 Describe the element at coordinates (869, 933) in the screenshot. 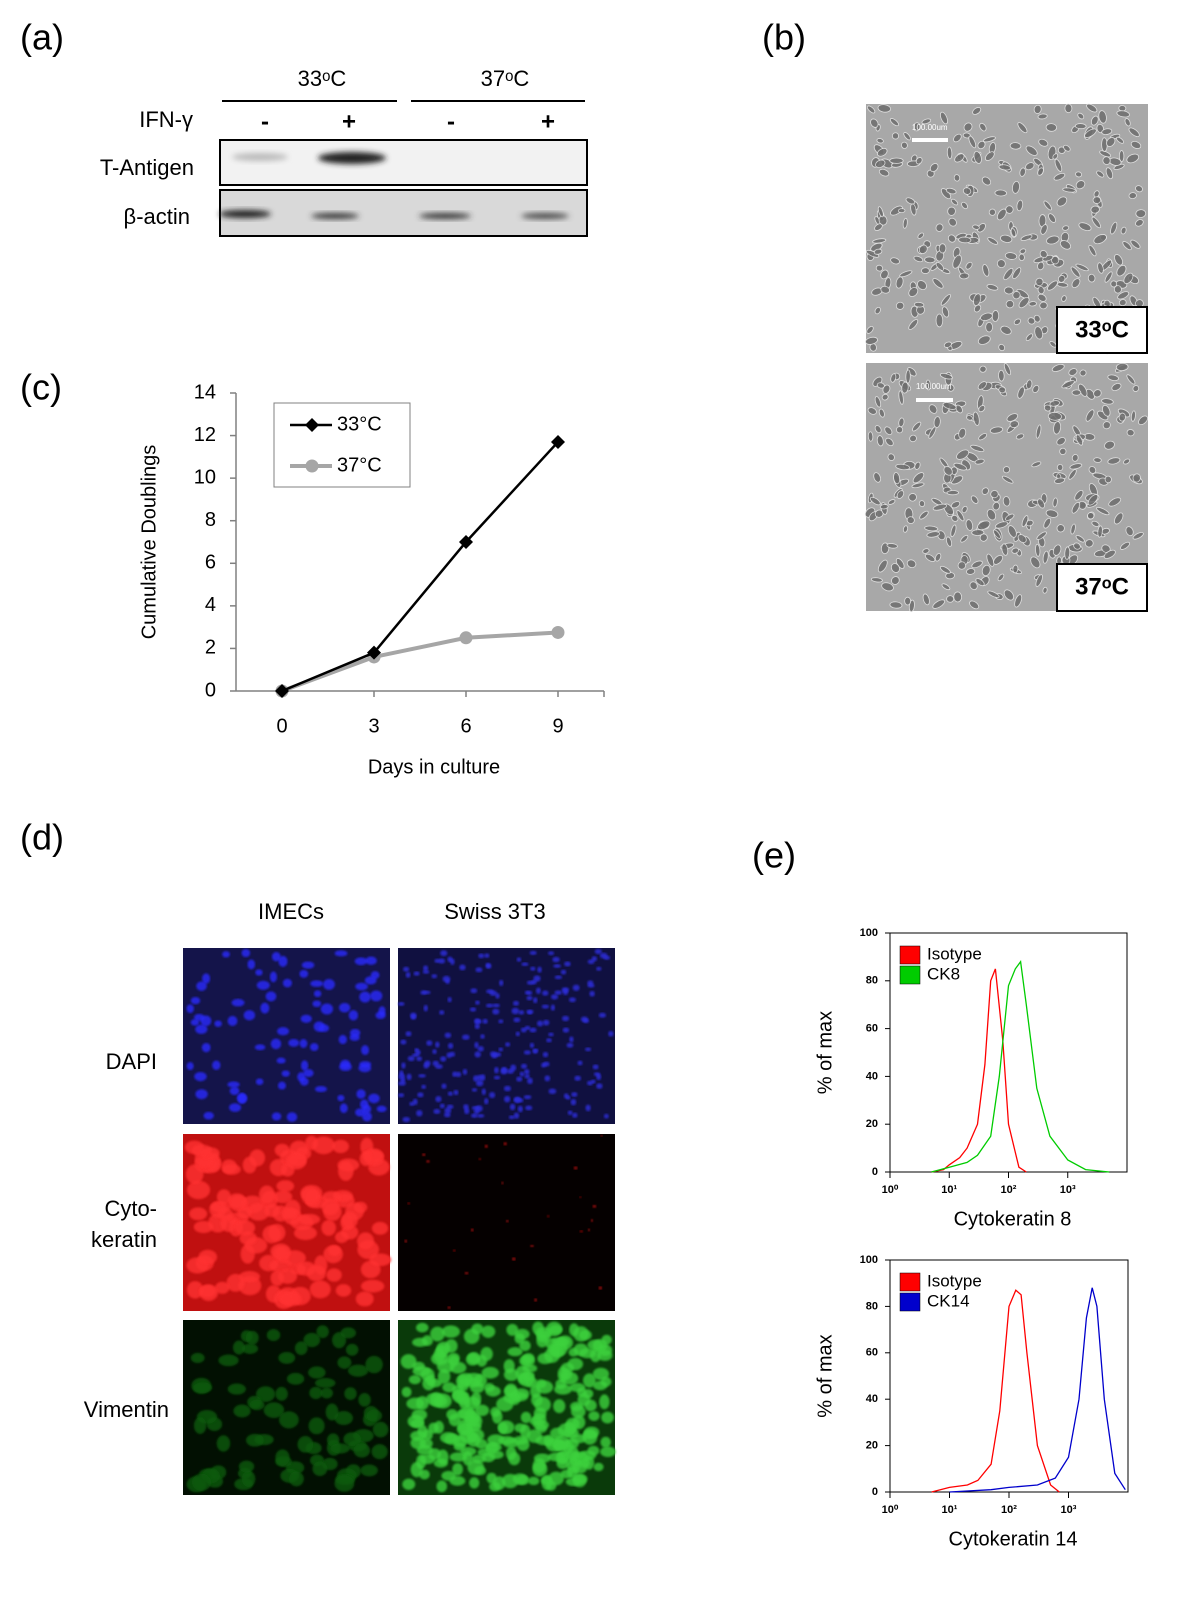

I see `y-tick-label: 100` at that location.